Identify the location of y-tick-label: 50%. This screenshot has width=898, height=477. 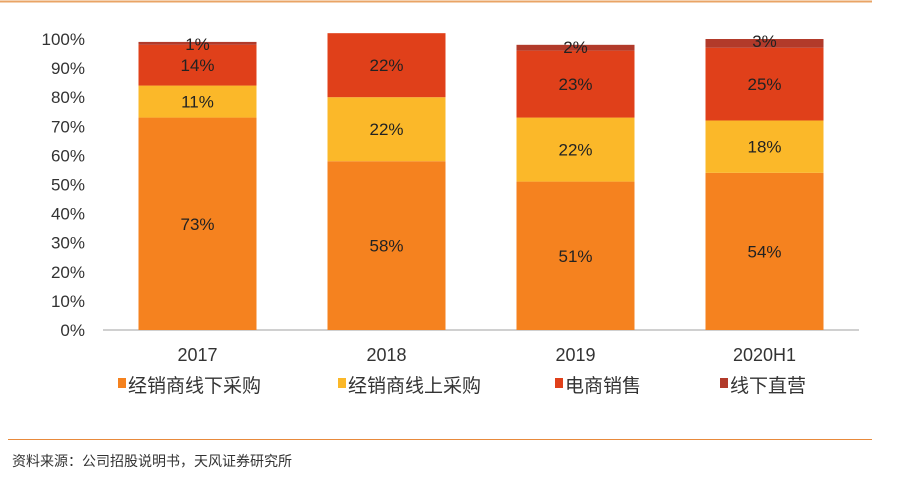
(68, 185).